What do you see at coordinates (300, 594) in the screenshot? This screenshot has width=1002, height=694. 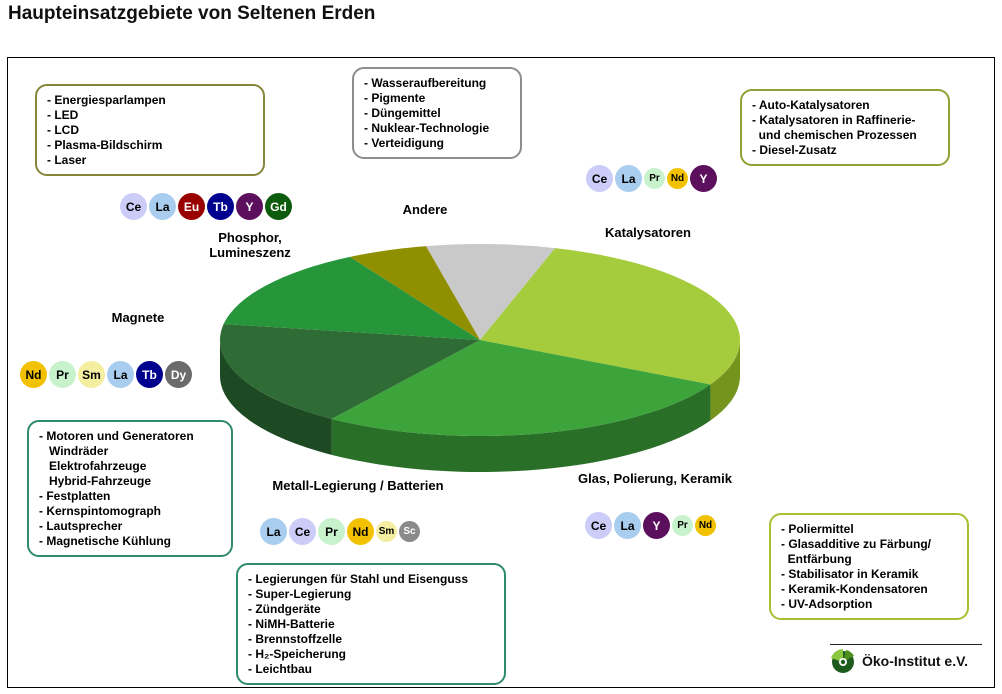 I see `application-item: - Super-Legierung` at bounding box center [300, 594].